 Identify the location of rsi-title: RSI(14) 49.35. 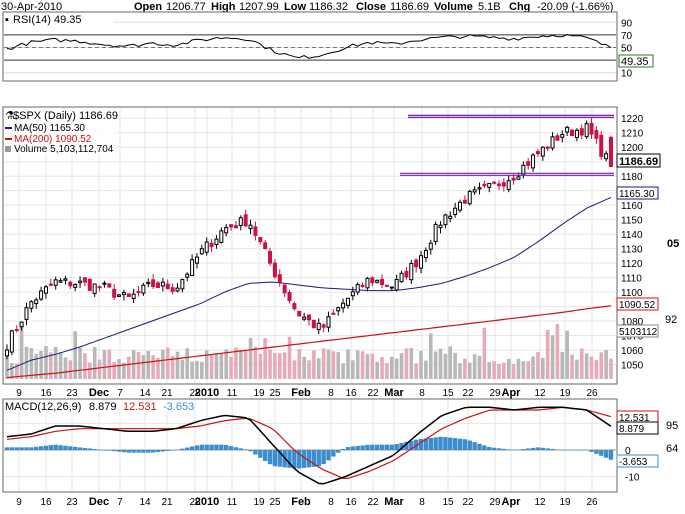
(47, 20).